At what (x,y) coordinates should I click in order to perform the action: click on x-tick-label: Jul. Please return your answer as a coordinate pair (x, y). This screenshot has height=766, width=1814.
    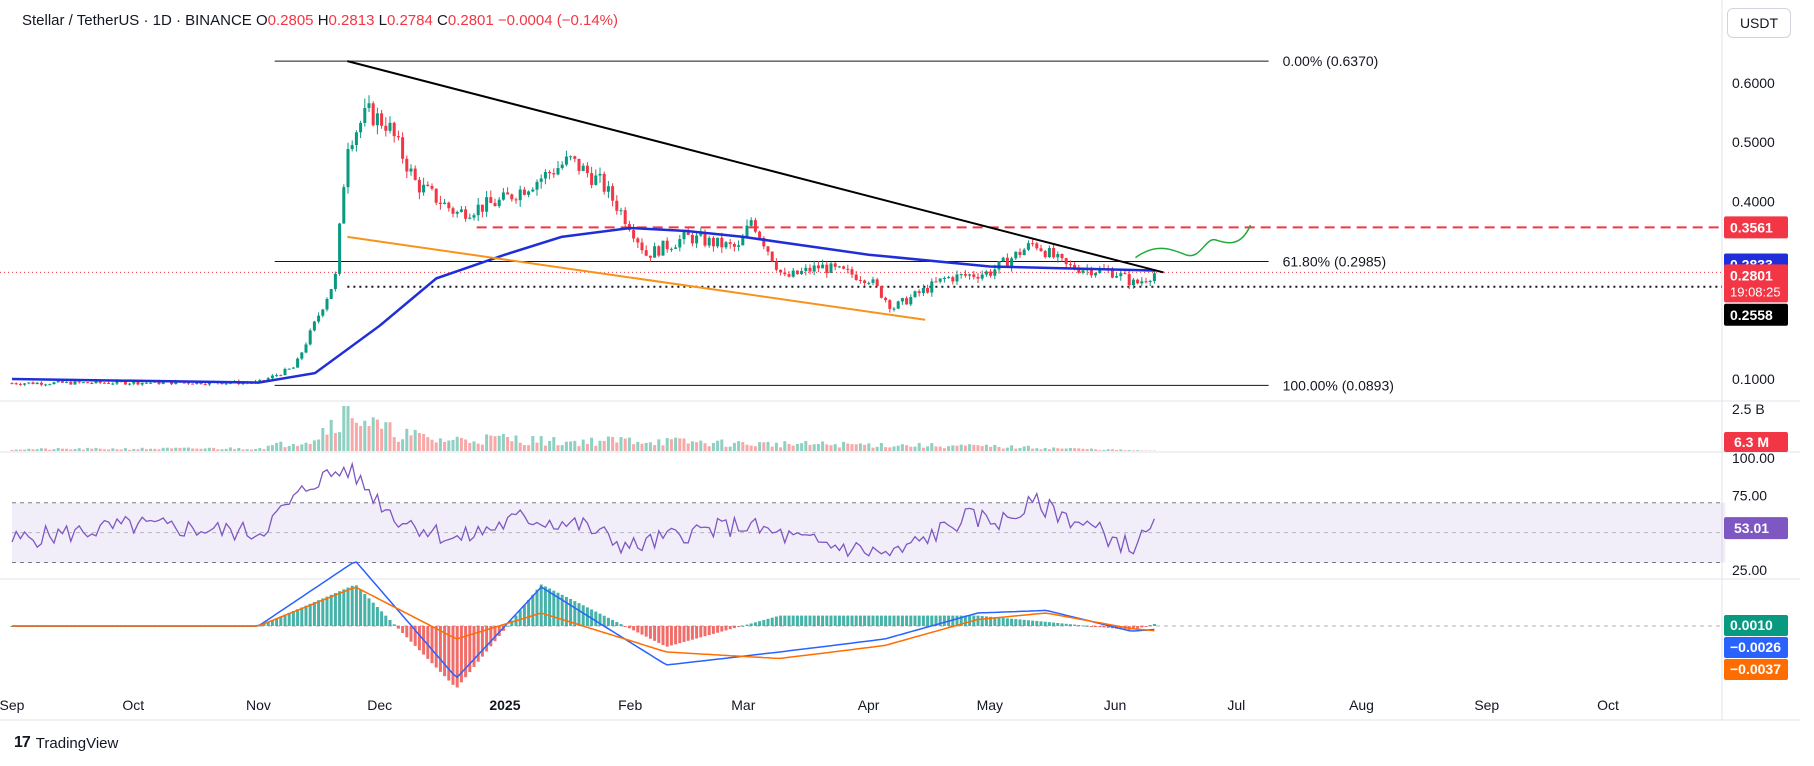
    Looking at the image, I should click on (1236, 705).